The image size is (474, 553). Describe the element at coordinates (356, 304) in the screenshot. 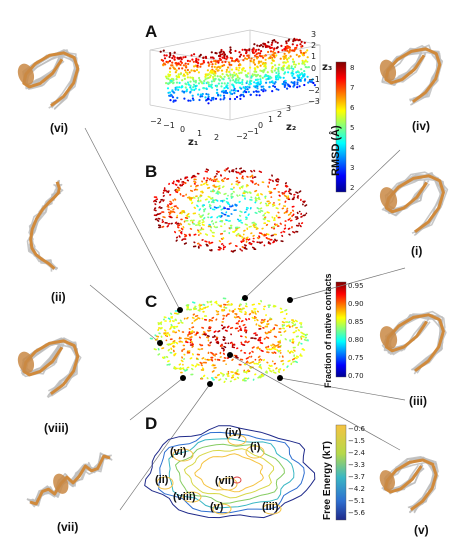

I see `colorbar-contacts-tick: 0.90` at that location.